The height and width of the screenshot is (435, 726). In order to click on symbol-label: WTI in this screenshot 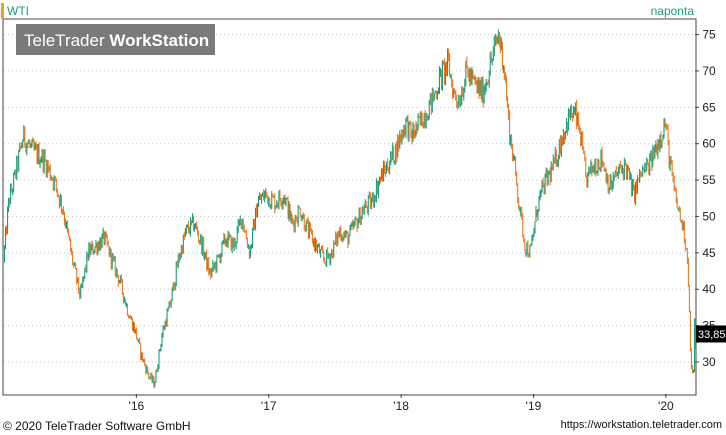, I will do `click(18, 11)`.